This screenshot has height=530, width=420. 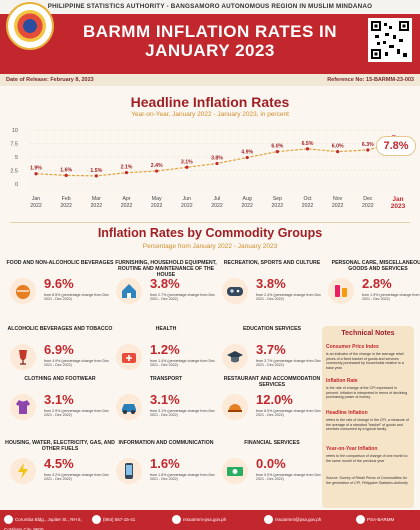 I want to click on gamepad-icon, so click(x=235, y=291).